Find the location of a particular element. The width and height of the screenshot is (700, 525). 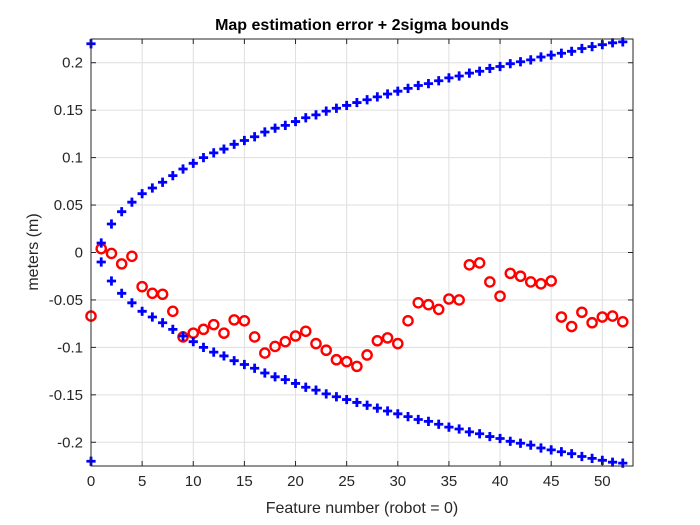

y-tick-label: -0.05 is located at coordinates (66, 300).